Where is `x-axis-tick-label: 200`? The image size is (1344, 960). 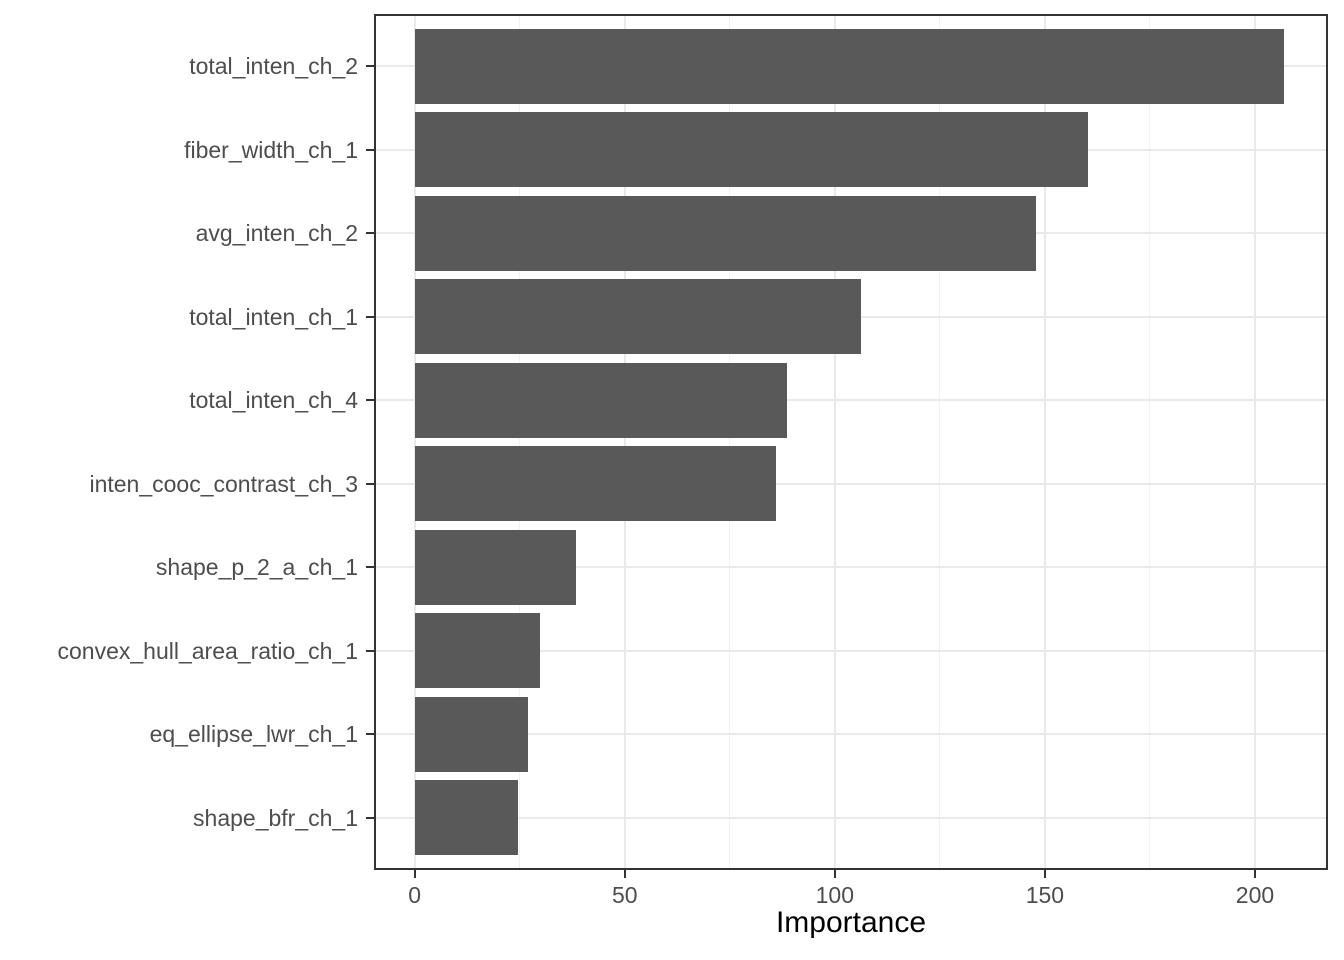
x-axis-tick-label: 200 is located at coordinates (1255, 895).